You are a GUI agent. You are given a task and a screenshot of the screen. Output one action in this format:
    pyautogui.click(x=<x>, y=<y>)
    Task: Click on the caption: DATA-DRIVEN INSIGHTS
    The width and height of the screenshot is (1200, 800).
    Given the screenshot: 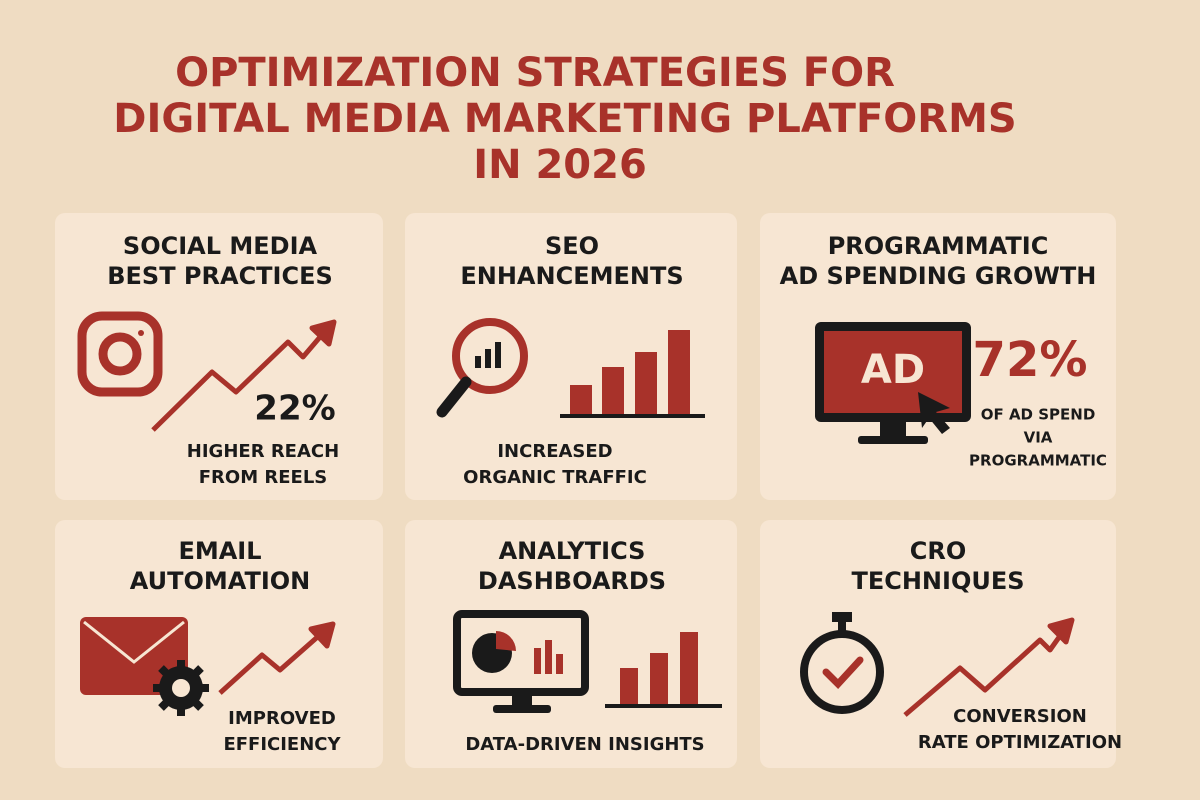 What is the action you would take?
    pyautogui.click(x=584, y=744)
    